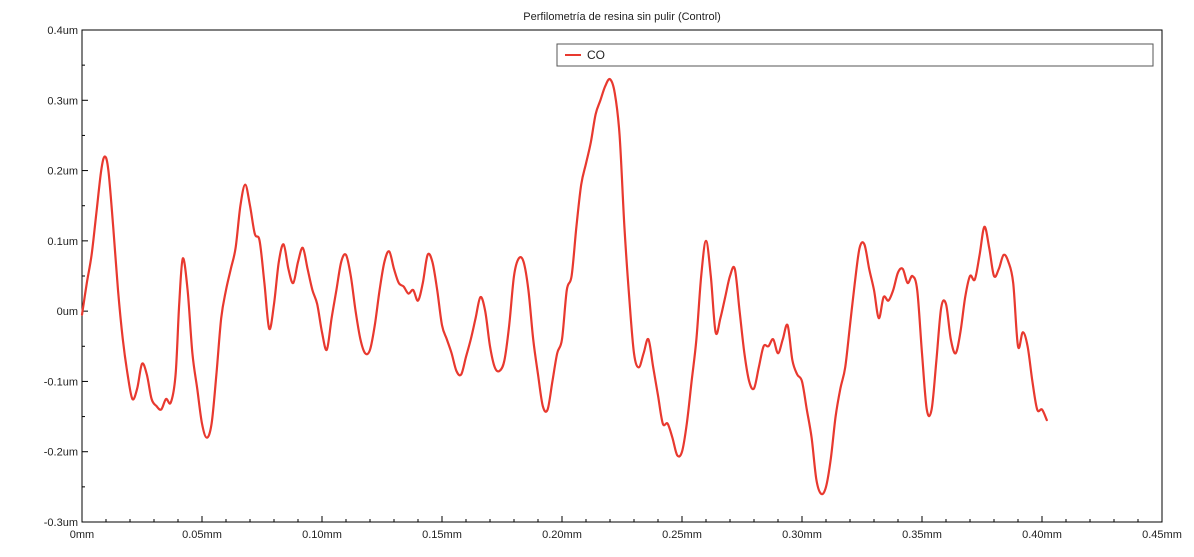 Image resolution: width=1194 pixels, height=557 pixels. Describe the element at coordinates (596, 55) in the screenshot. I see `legend-label: CO` at that location.